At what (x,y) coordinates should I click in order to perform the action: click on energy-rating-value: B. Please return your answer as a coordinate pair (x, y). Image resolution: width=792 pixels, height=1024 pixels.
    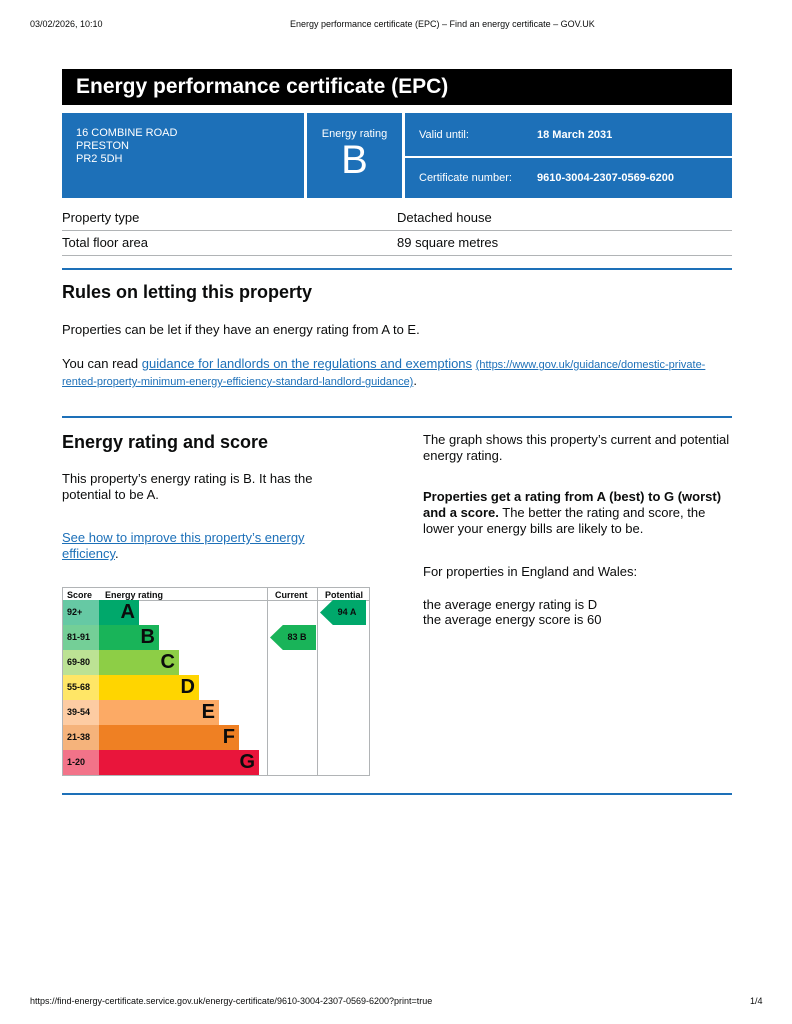
    Looking at the image, I should click on (354, 160).